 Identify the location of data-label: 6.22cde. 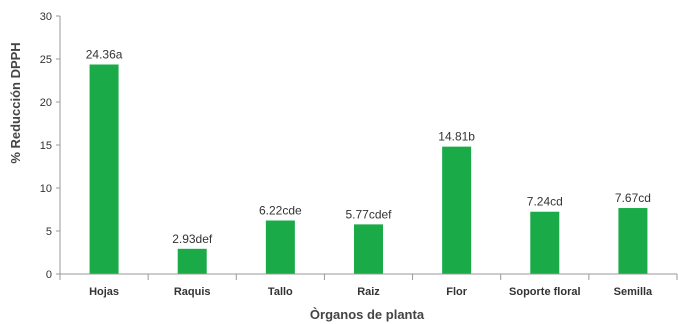
(280, 211).